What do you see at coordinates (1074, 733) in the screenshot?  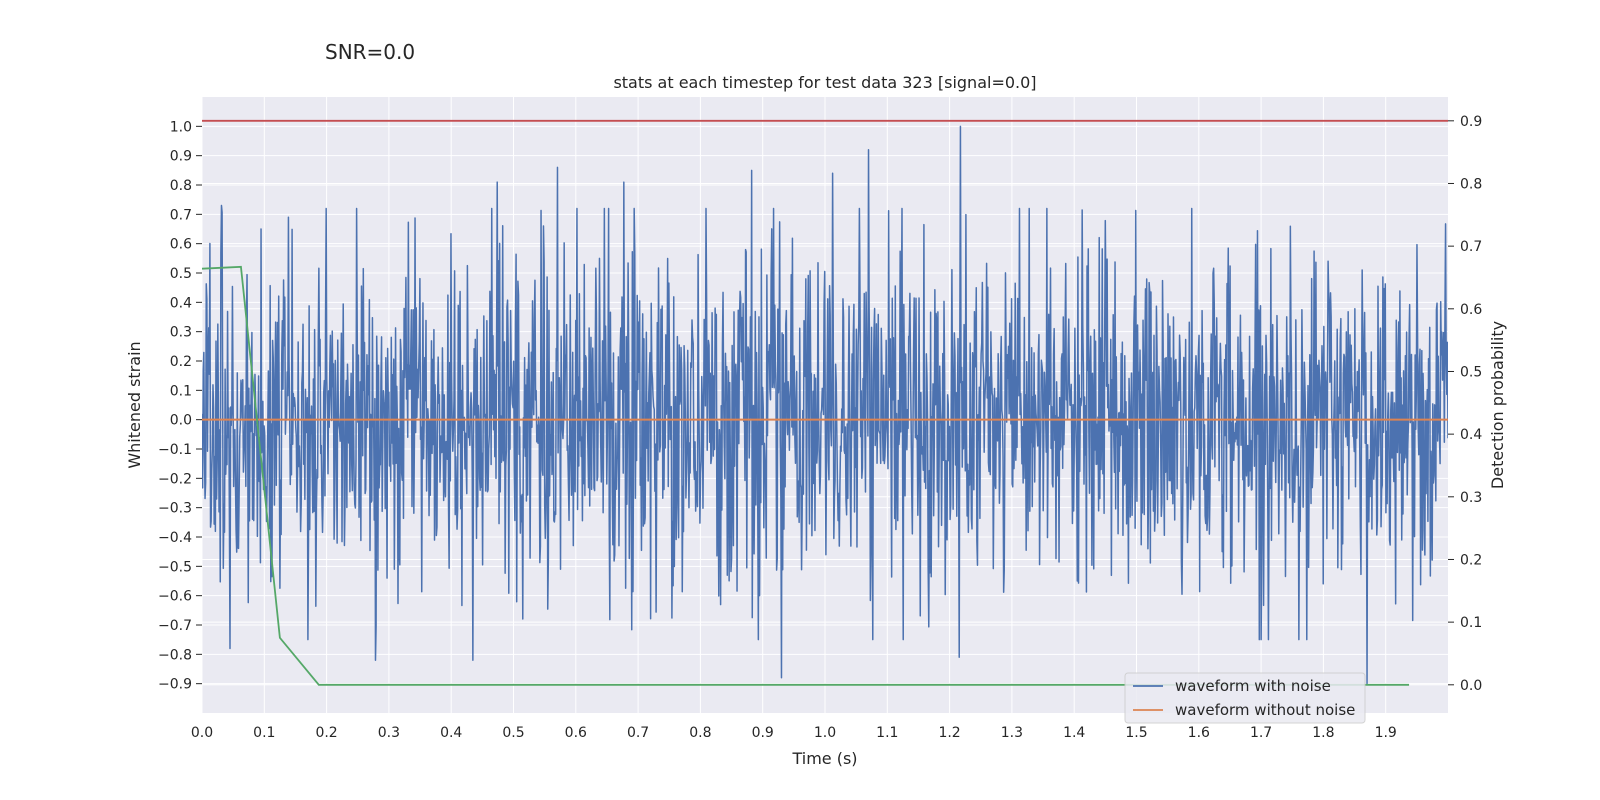 I see `x-tick-label: 1.4` at bounding box center [1074, 733].